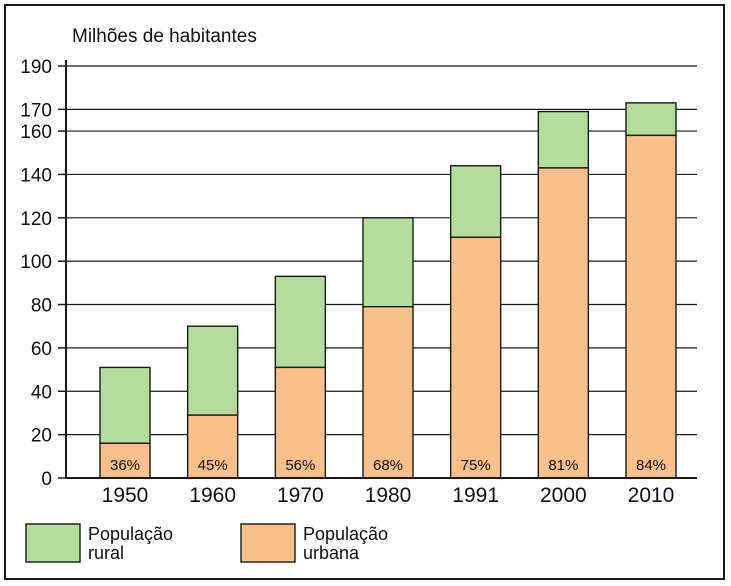  I want to click on urban-percent-label: 68%, so click(388, 465).